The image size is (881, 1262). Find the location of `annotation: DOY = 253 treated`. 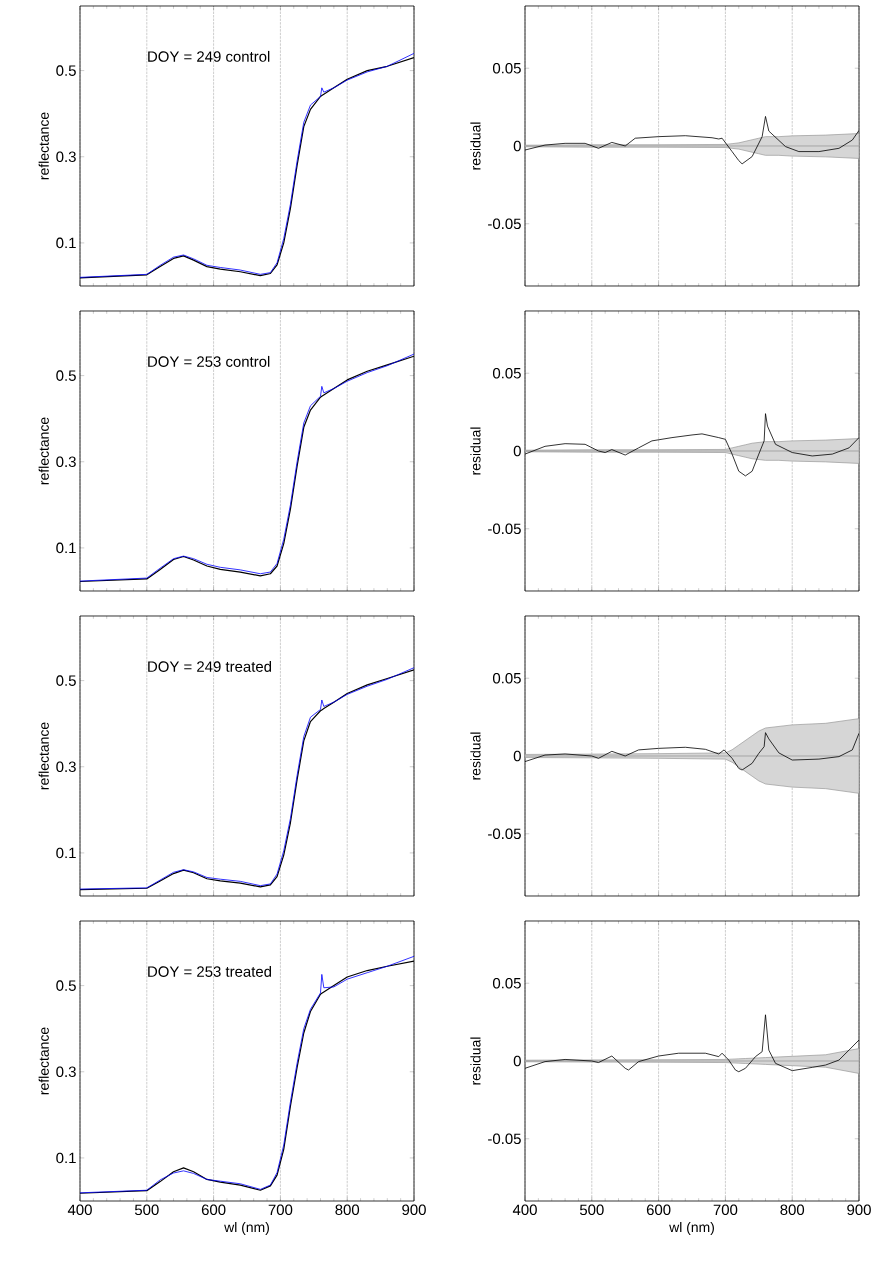

annotation: DOY = 253 treated is located at coordinates (210, 971).